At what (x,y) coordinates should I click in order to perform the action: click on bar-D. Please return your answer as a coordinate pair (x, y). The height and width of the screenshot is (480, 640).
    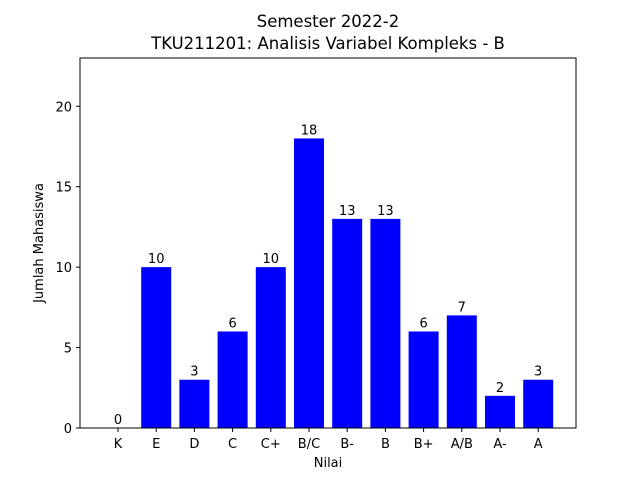
    Looking at the image, I should click on (194, 403).